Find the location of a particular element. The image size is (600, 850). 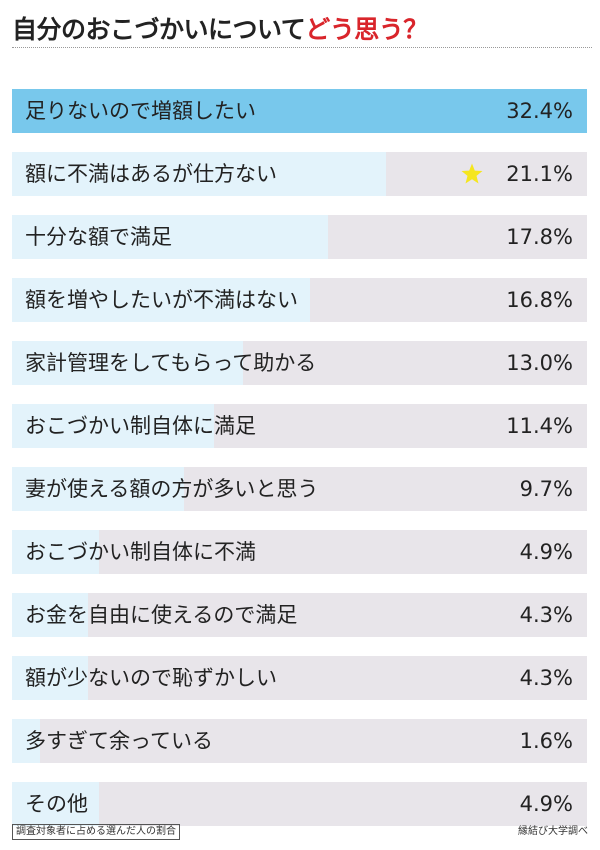

bar-row: 十分な額で満足 17.8% is located at coordinates (299, 237).